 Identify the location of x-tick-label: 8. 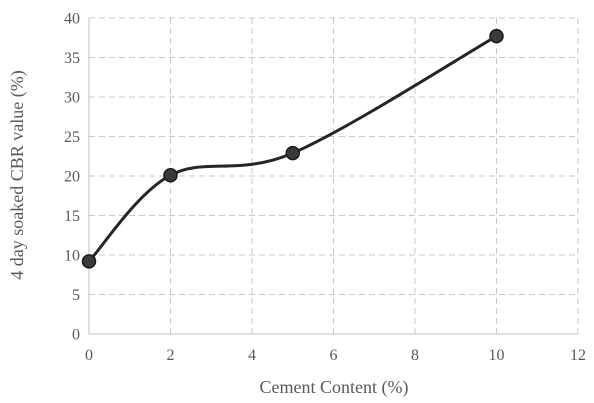
(415, 355).